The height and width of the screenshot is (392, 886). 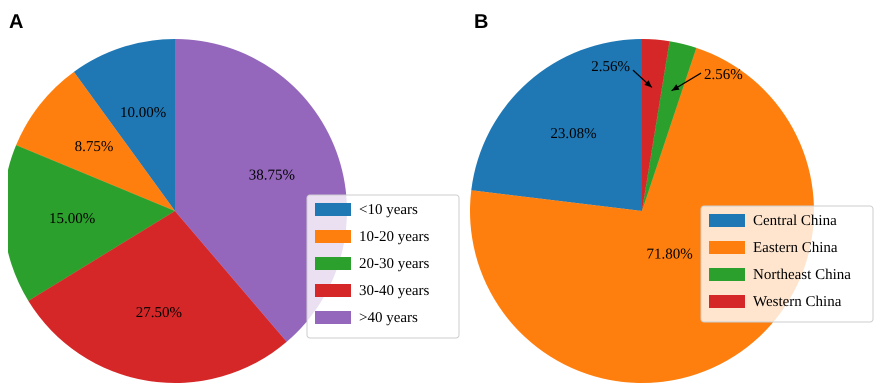 I want to click on data-label: 38.75%, so click(x=271, y=175).